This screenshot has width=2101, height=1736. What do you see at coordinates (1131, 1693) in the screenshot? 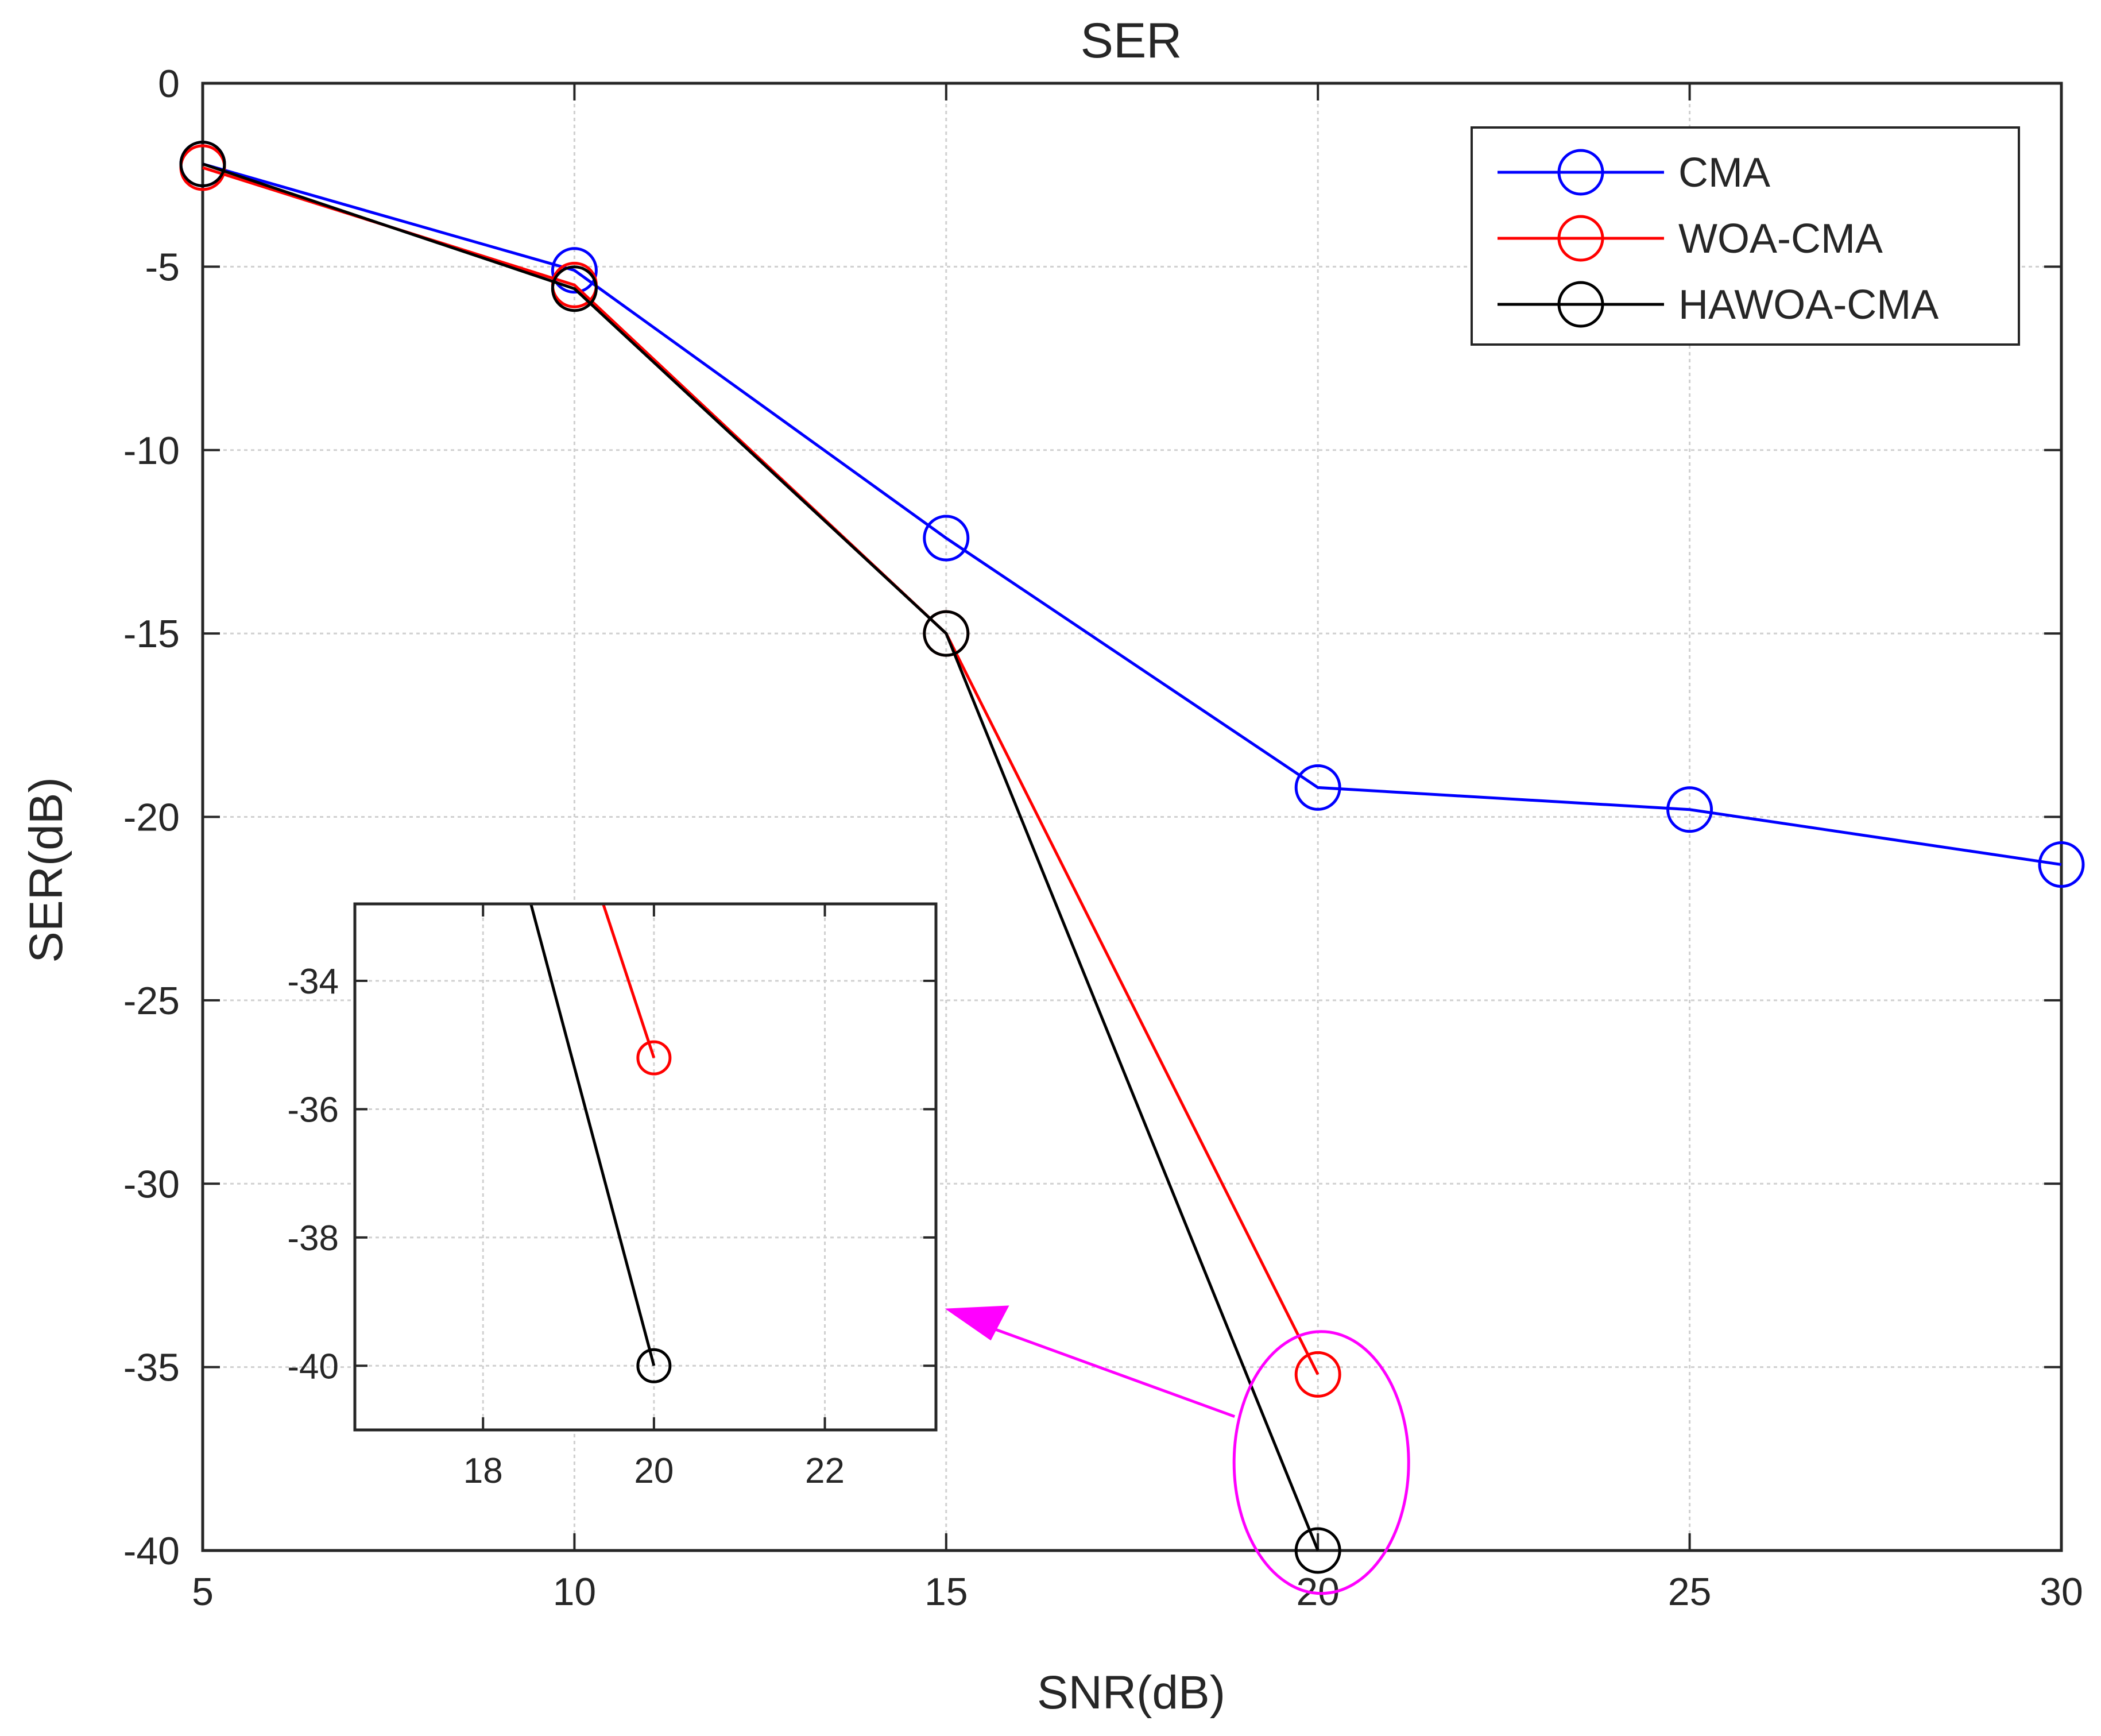
I see `x-axis-title: SNR(dB)` at bounding box center [1131, 1693].